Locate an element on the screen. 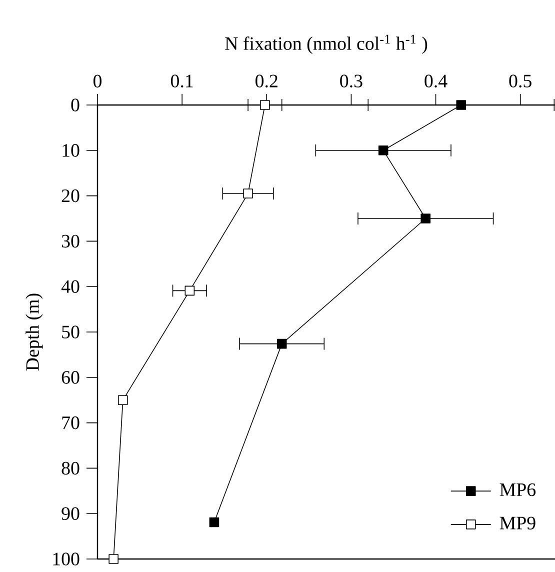  y-tick-label: 40 is located at coordinates (70, 286).